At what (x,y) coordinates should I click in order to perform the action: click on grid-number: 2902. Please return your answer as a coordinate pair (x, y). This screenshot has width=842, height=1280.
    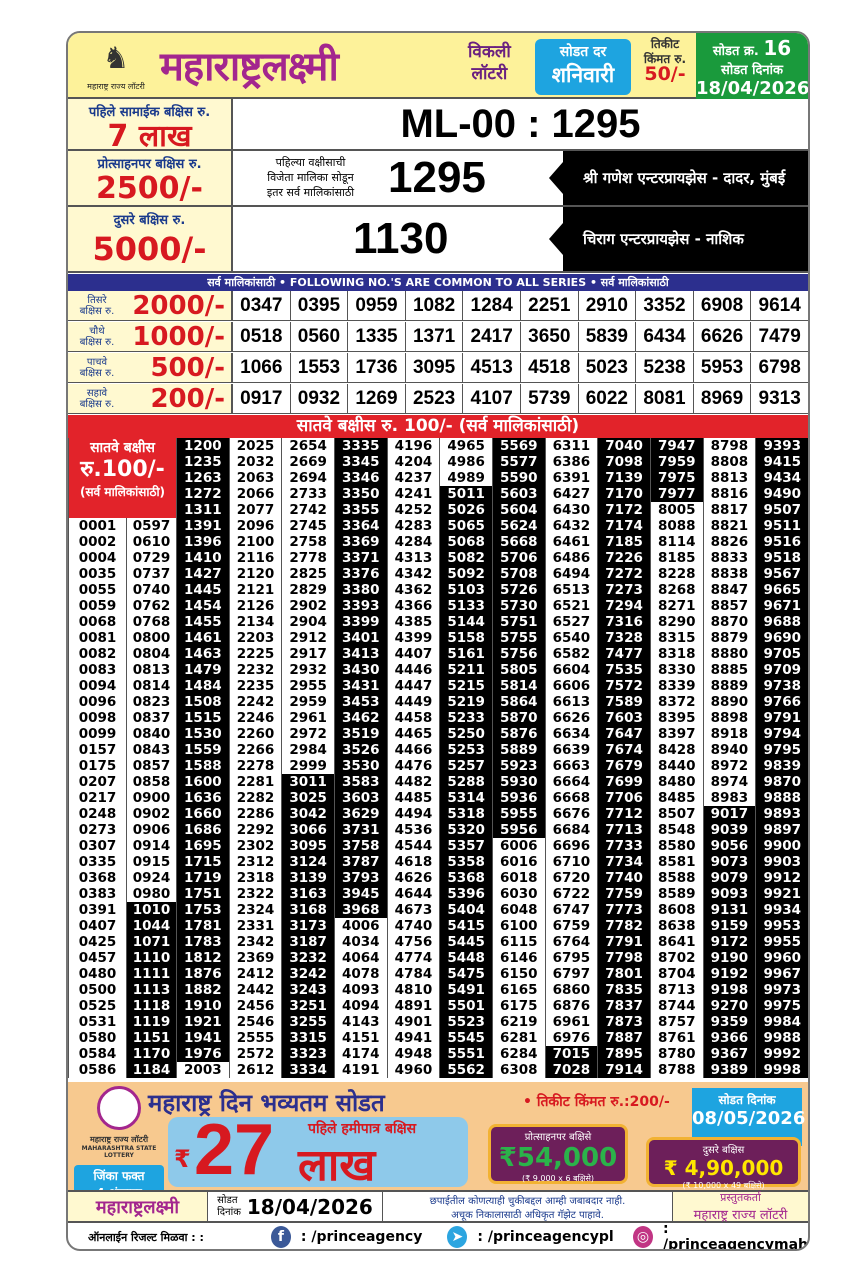
    Looking at the image, I should click on (308, 606).